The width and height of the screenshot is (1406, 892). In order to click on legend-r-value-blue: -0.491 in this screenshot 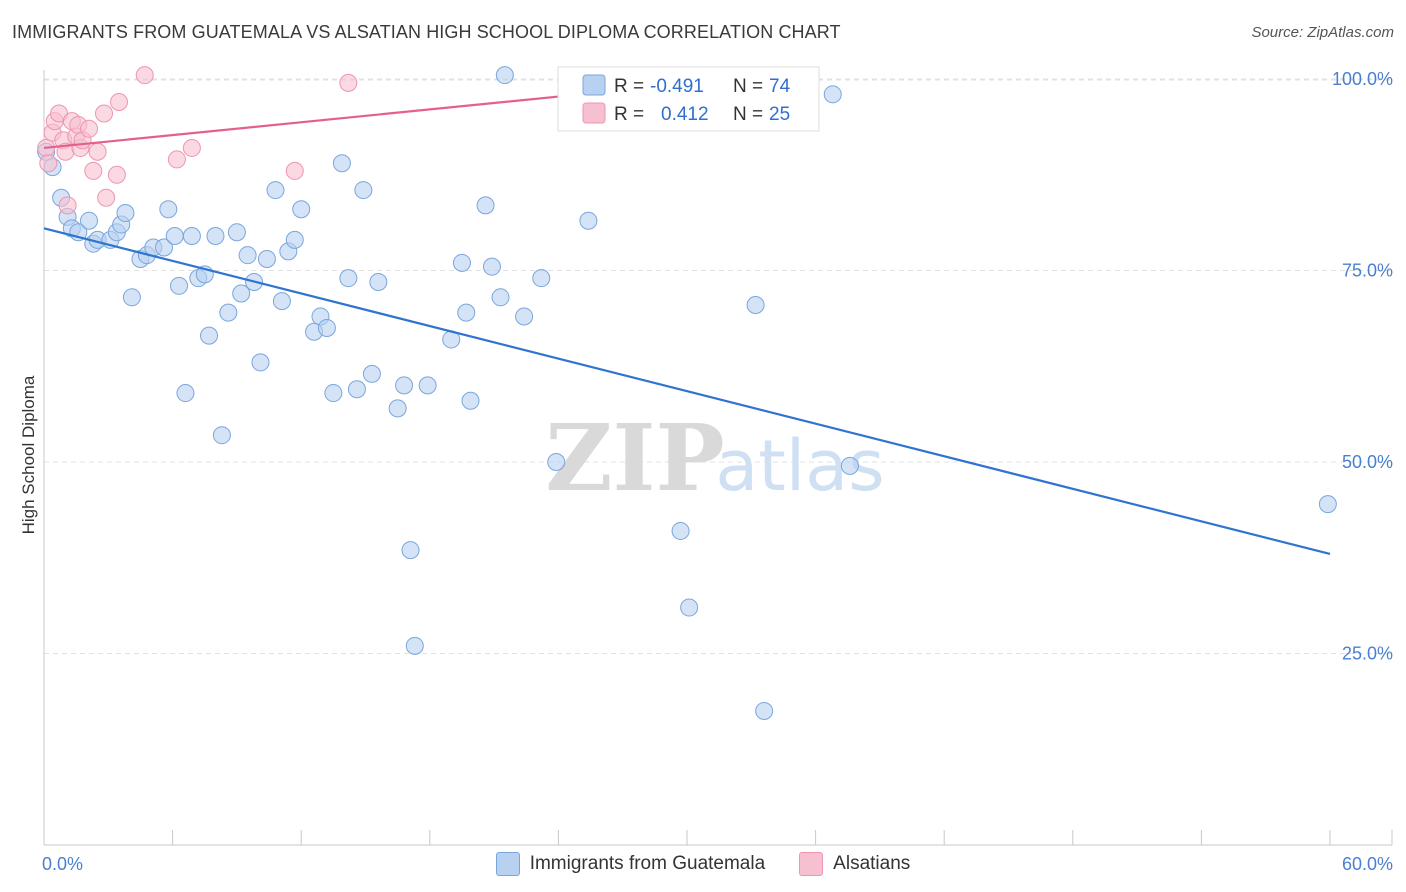, I will do `click(677, 86)`.